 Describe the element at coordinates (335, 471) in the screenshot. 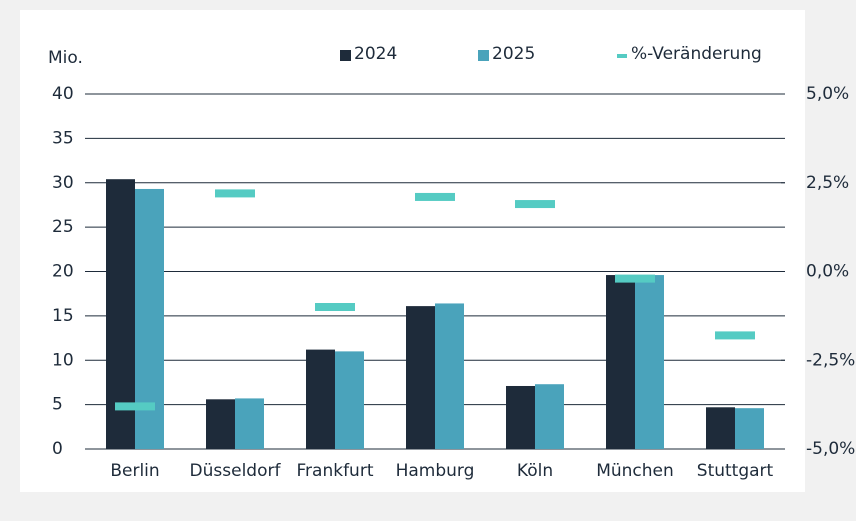

I see `x-tick-label: Frankfurt` at that location.